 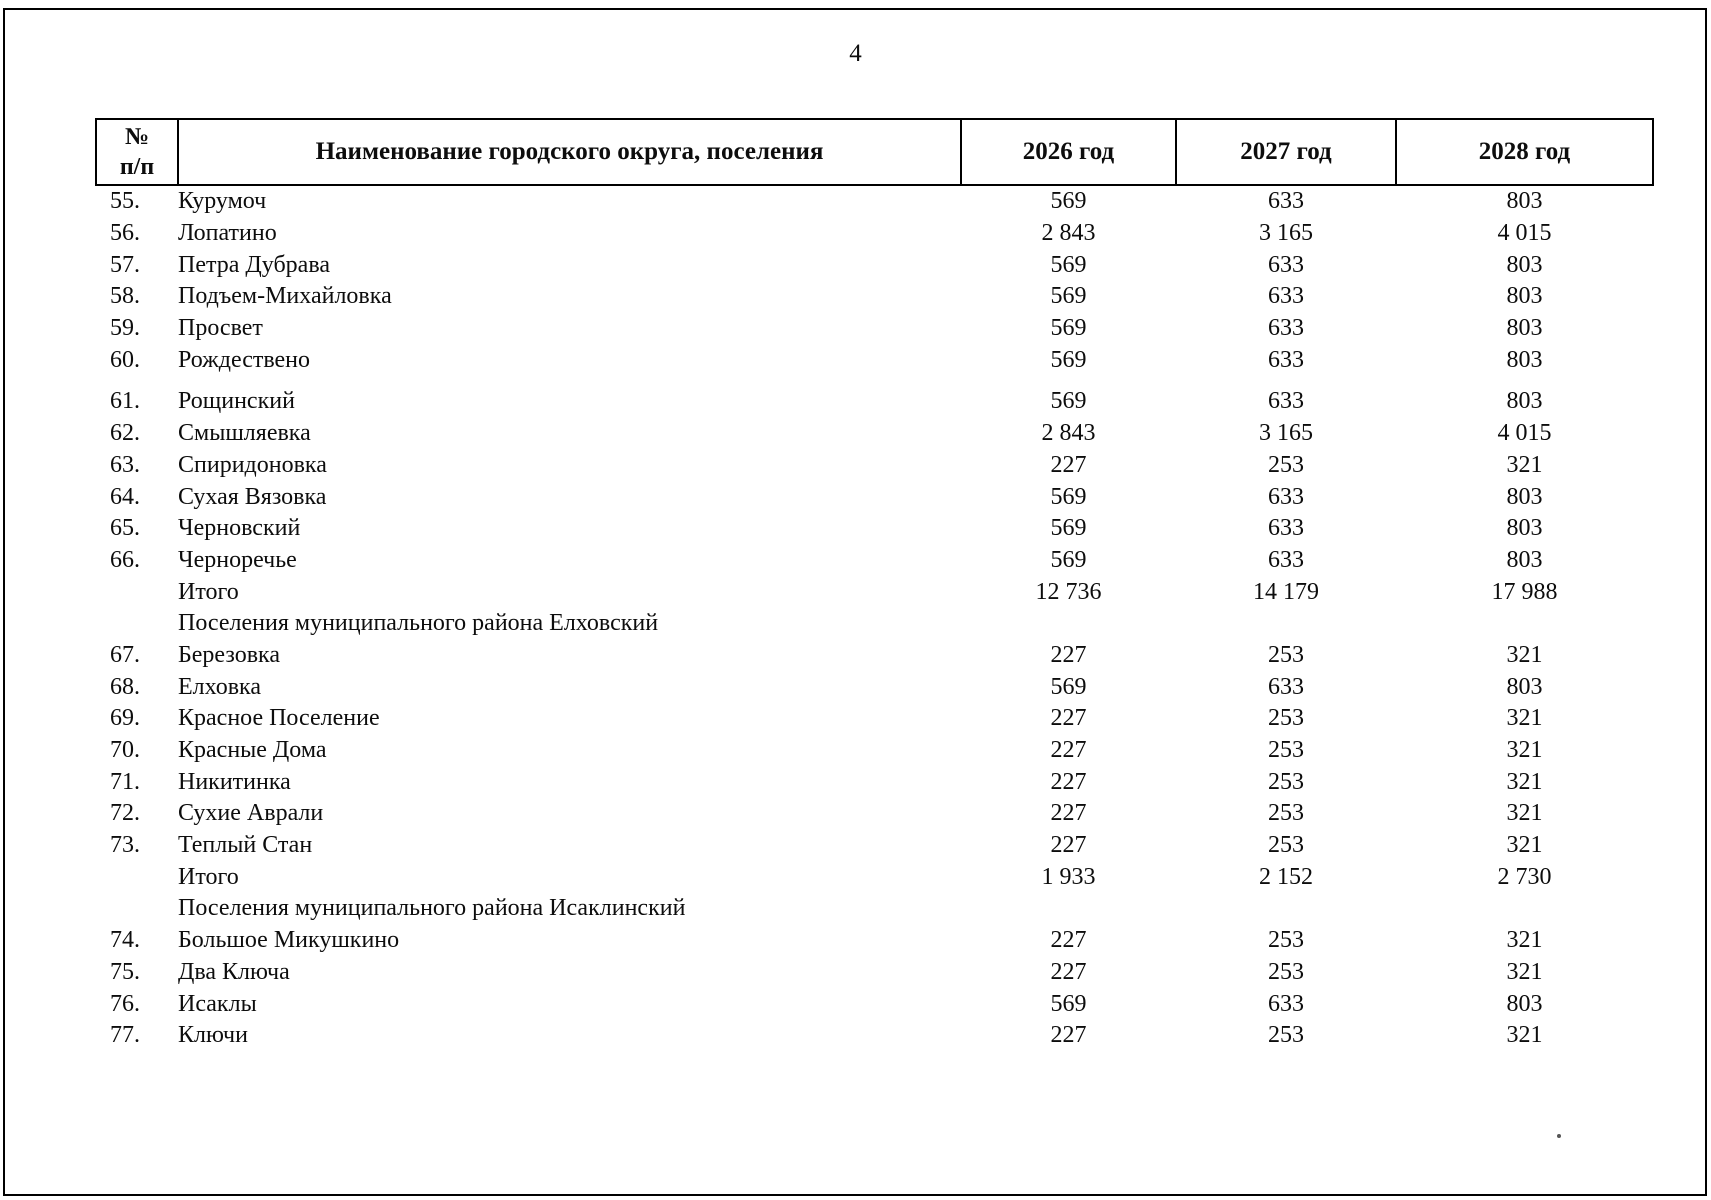 I want to click on total-row: Итого 12 736 14 179 17 988, so click(x=874, y=592).